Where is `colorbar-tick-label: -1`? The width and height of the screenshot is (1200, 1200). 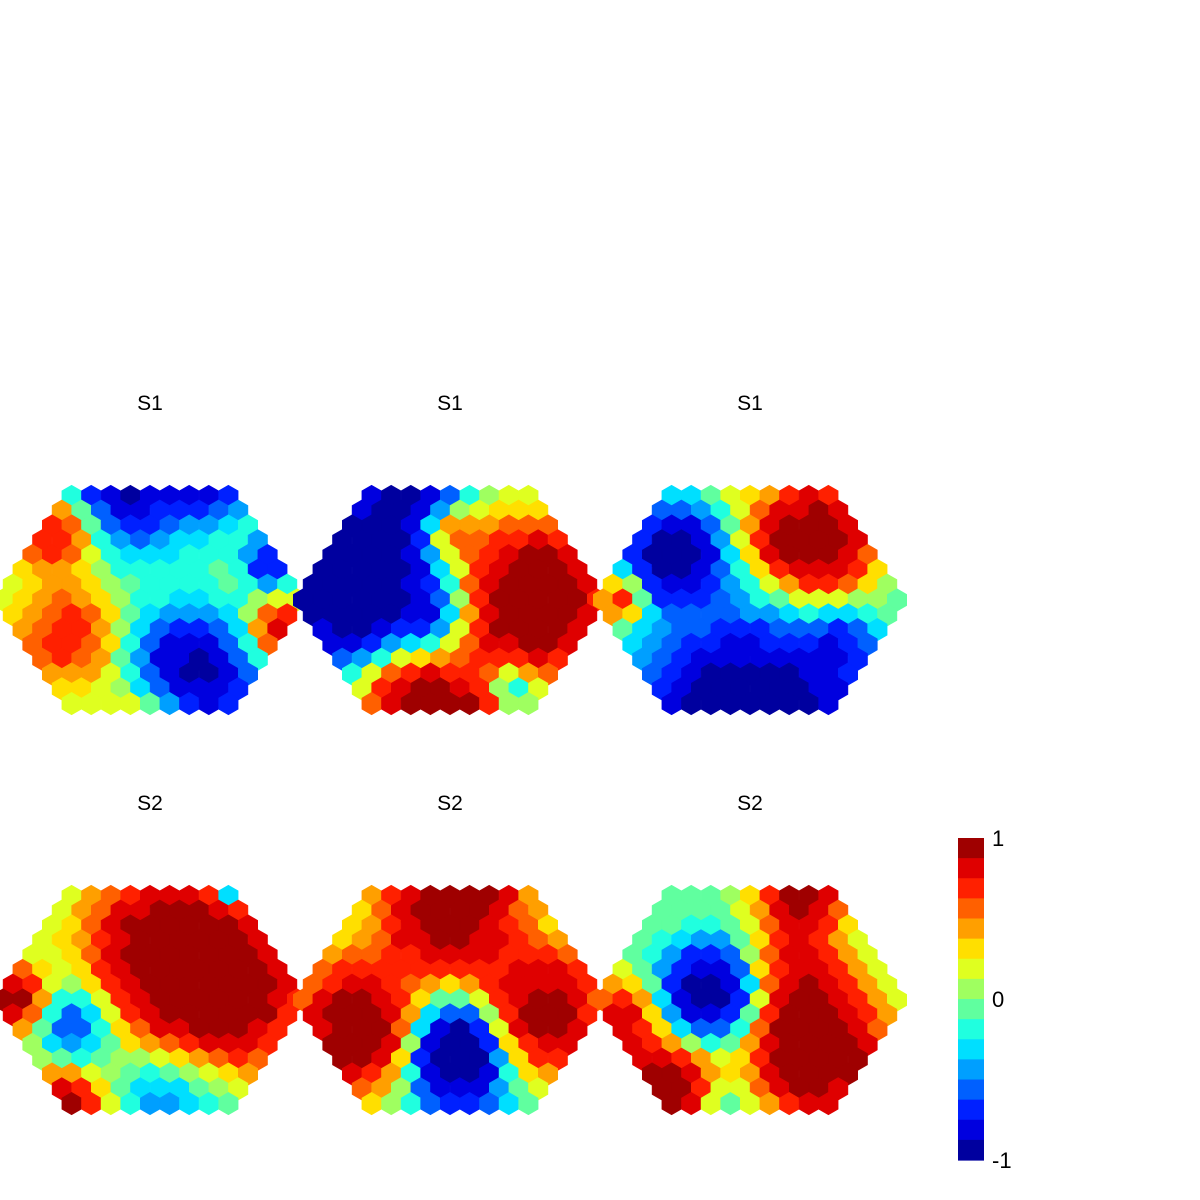
colorbar-tick-label: -1 is located at coordinates (1002, 1160).